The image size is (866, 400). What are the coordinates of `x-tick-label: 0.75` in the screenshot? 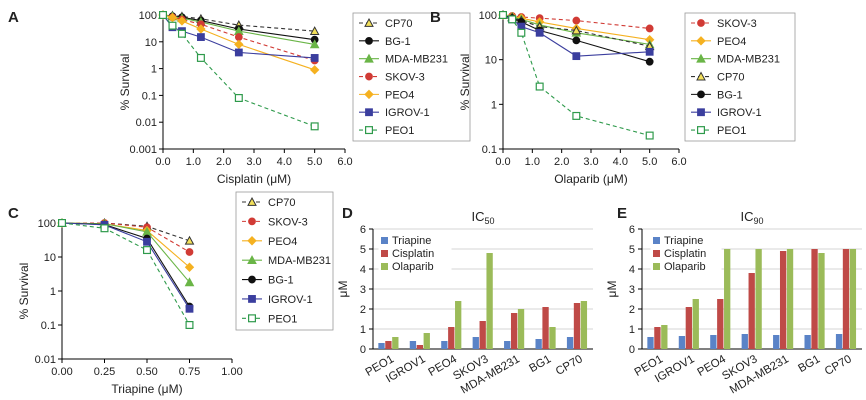 It's located at (189, 372).